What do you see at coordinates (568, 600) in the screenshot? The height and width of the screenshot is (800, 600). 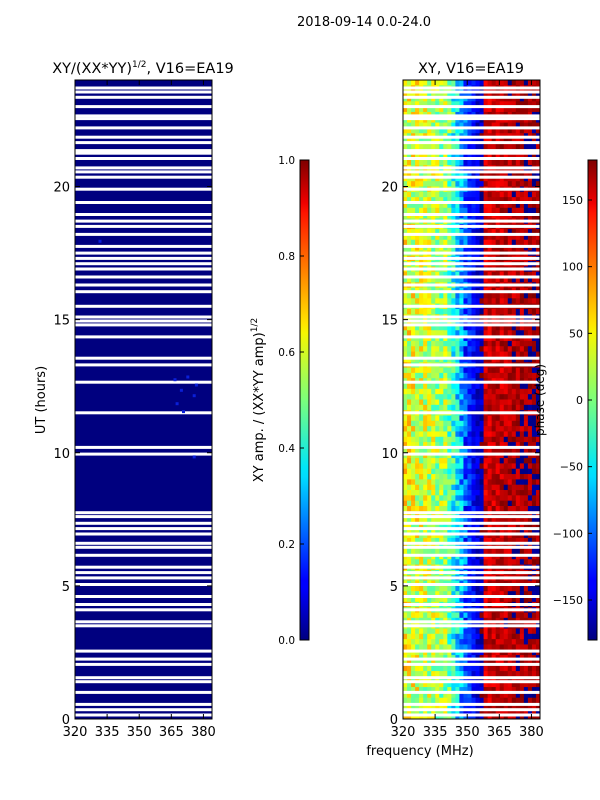 I see `phase-colorbar-tick-label: −150` at bounding box center [568, 600].